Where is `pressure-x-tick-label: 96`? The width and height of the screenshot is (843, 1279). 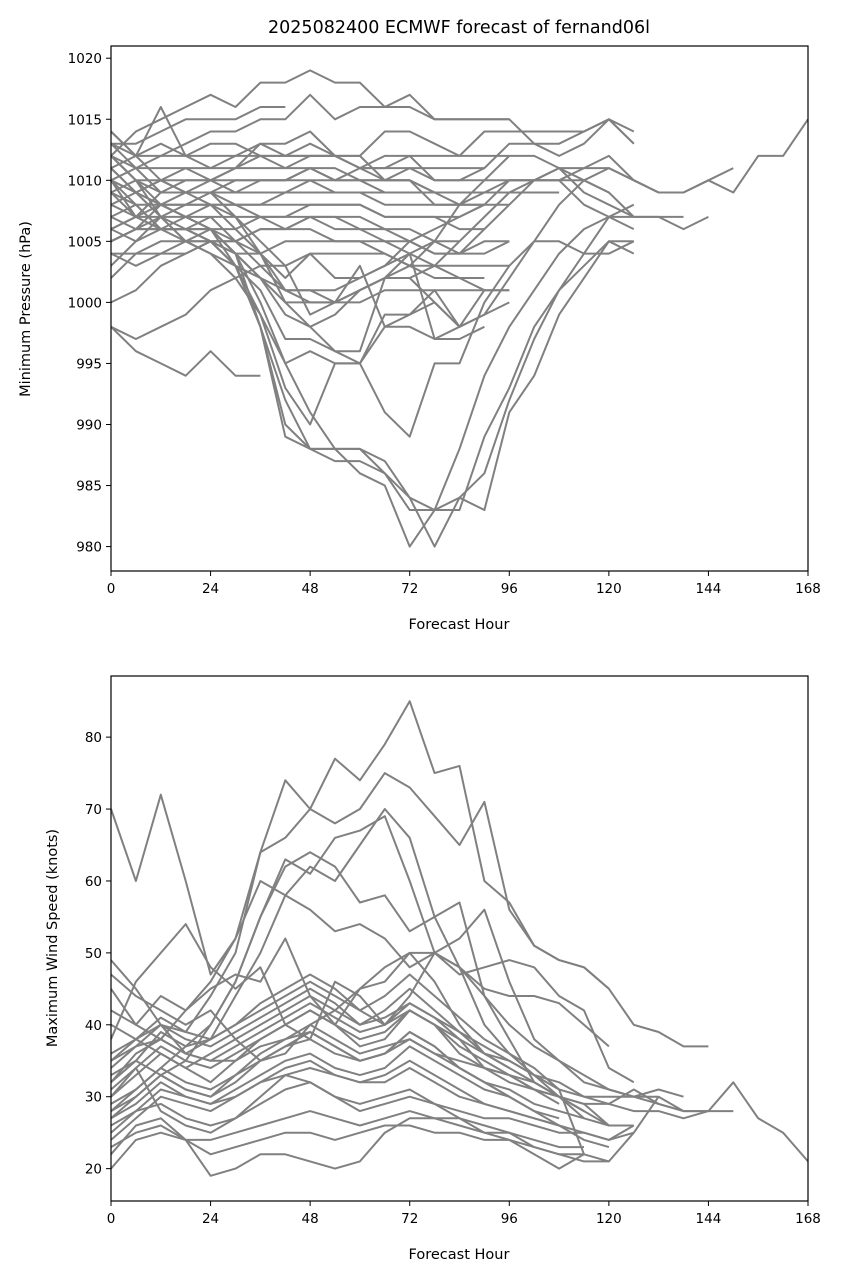
pressure-x-tick-label: 96 is located at coordinates (509, 589).